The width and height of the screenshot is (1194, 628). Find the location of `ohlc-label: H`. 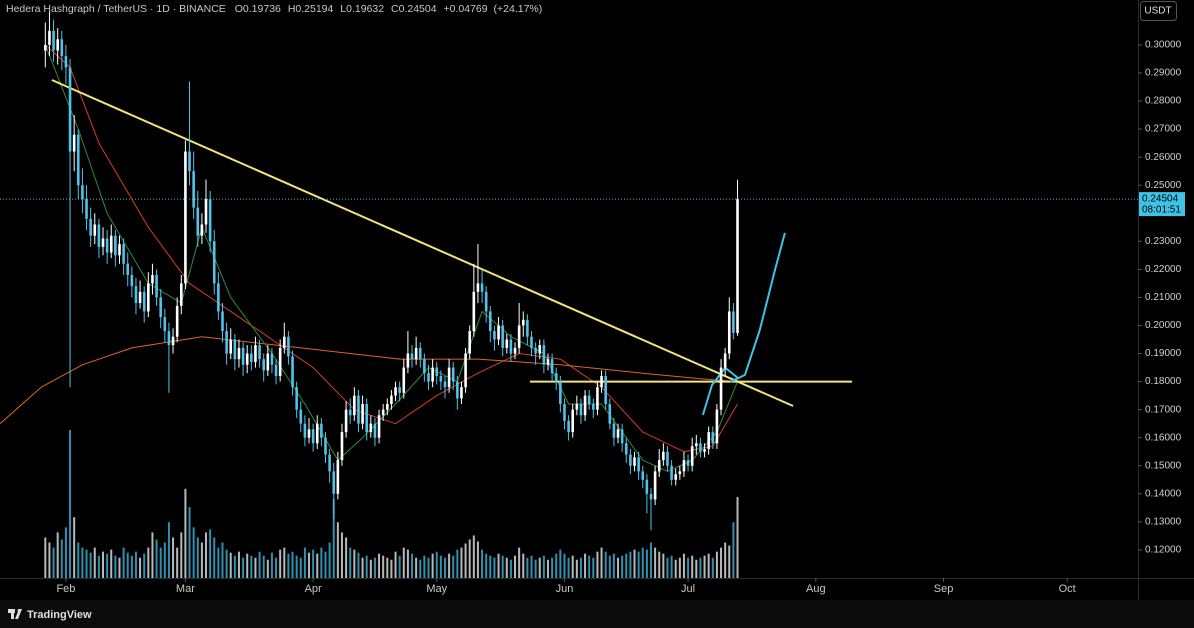

ohlc-label: H is located at coordinates (292, 9).